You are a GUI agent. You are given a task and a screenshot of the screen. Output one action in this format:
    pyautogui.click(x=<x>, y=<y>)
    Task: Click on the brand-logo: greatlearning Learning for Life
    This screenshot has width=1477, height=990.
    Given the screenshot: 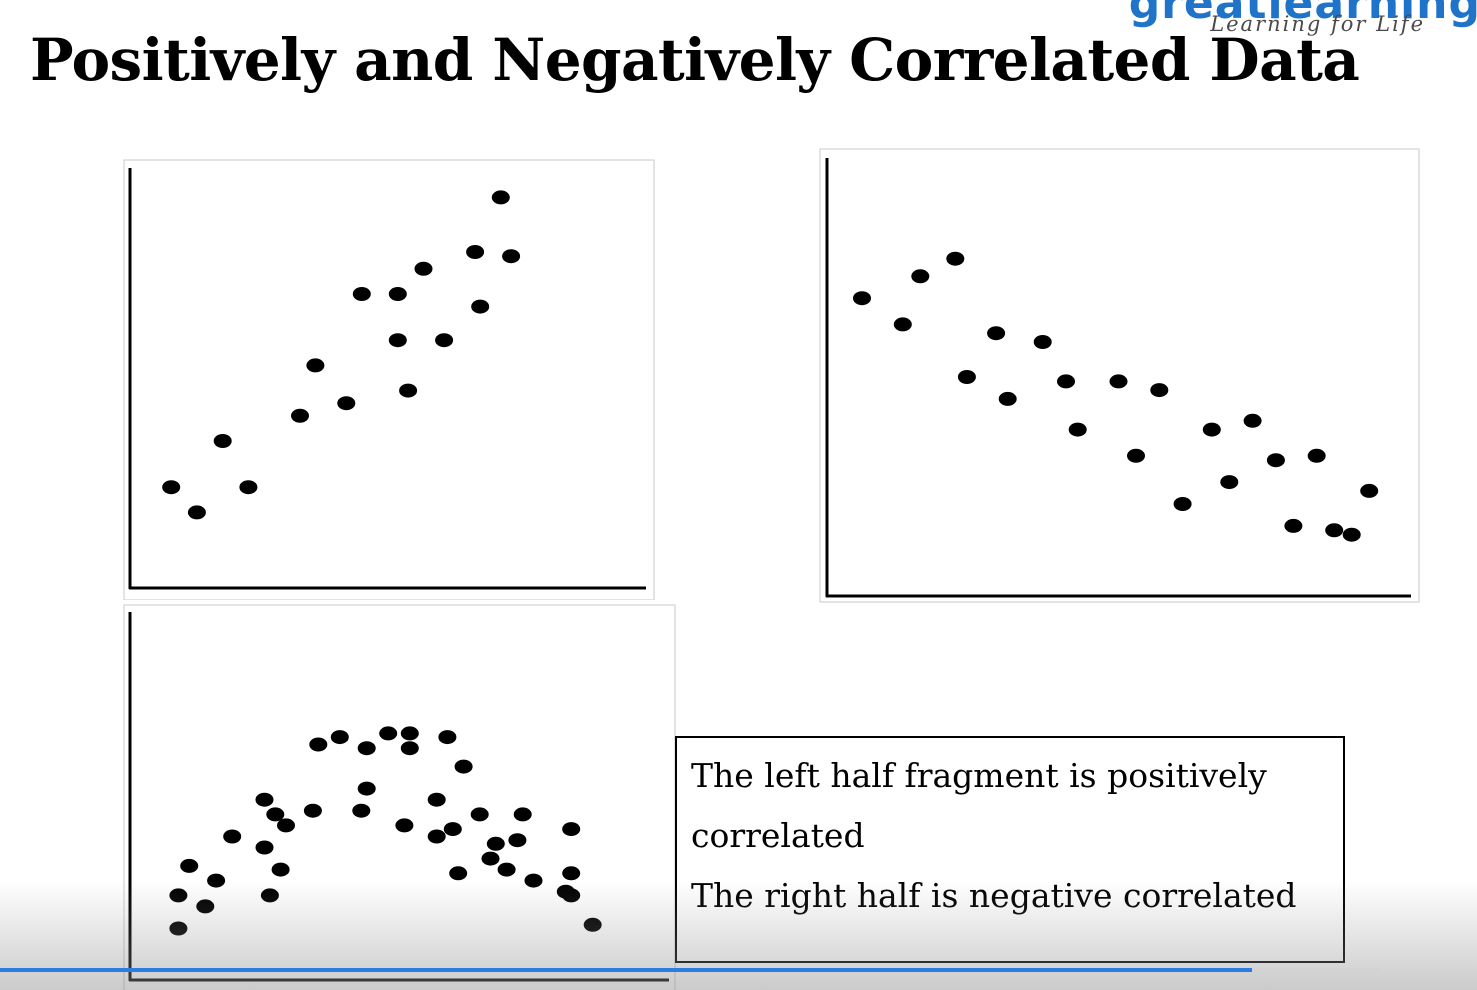 What is the action you would take?
    pyautogui.click(x=1303, y=21)
    